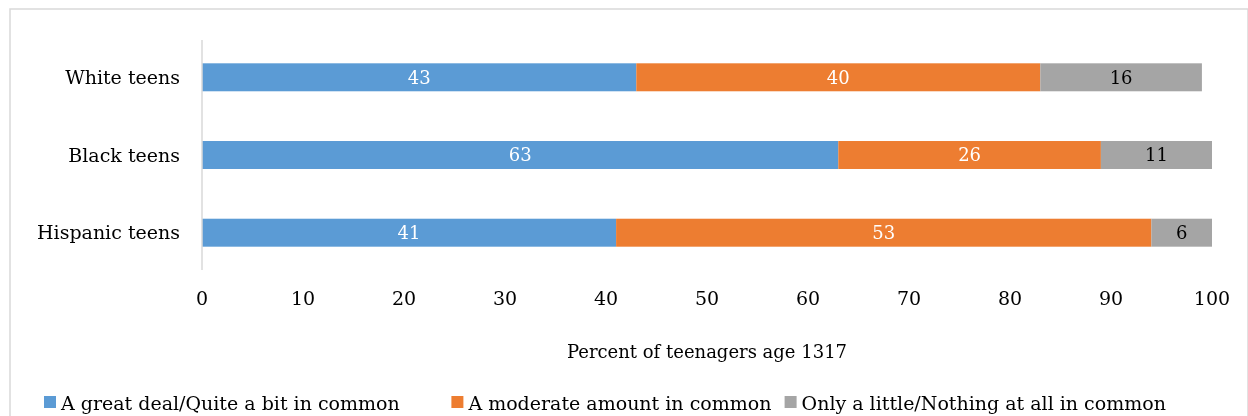  What do you see at coordinates (1111, 297) in the screenshot?
I see `x-tick-label: 90` at bounding box center [1111, 297].